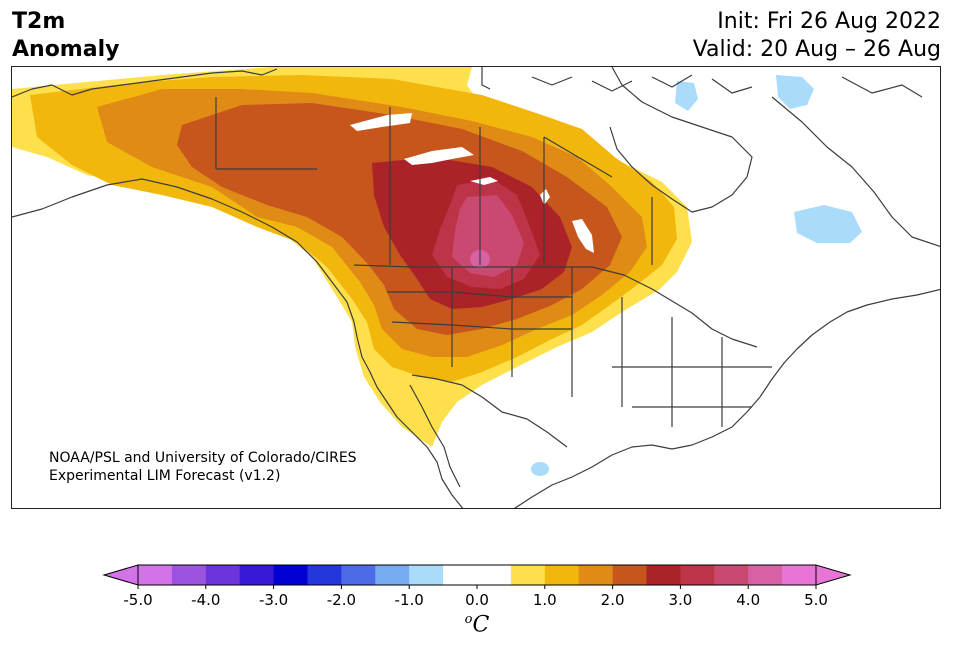 The image size is (953, 656). Describe the element at coordinates (833, 575) in the screenshot. I see `colorbar-over-arrow` at that location.